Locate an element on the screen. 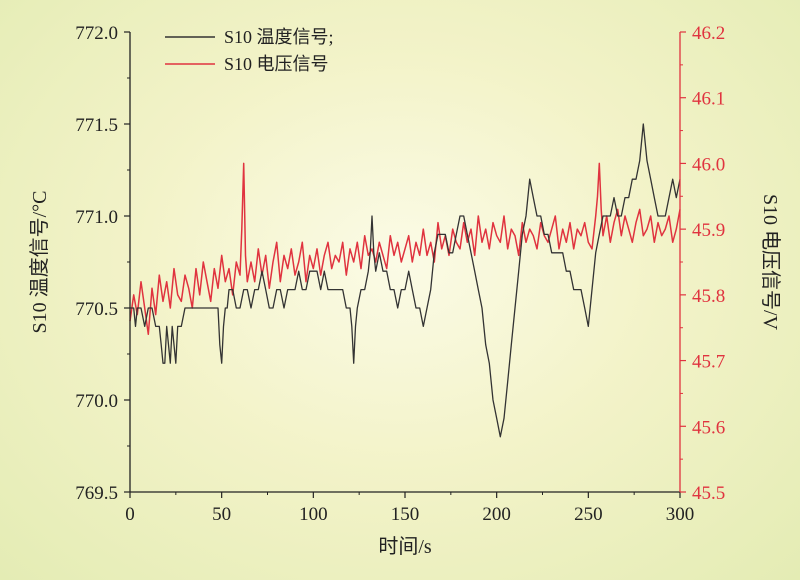 The image size is (800, 580). y-left-tick-label: 771.0 is located at coordinates (96, 217).